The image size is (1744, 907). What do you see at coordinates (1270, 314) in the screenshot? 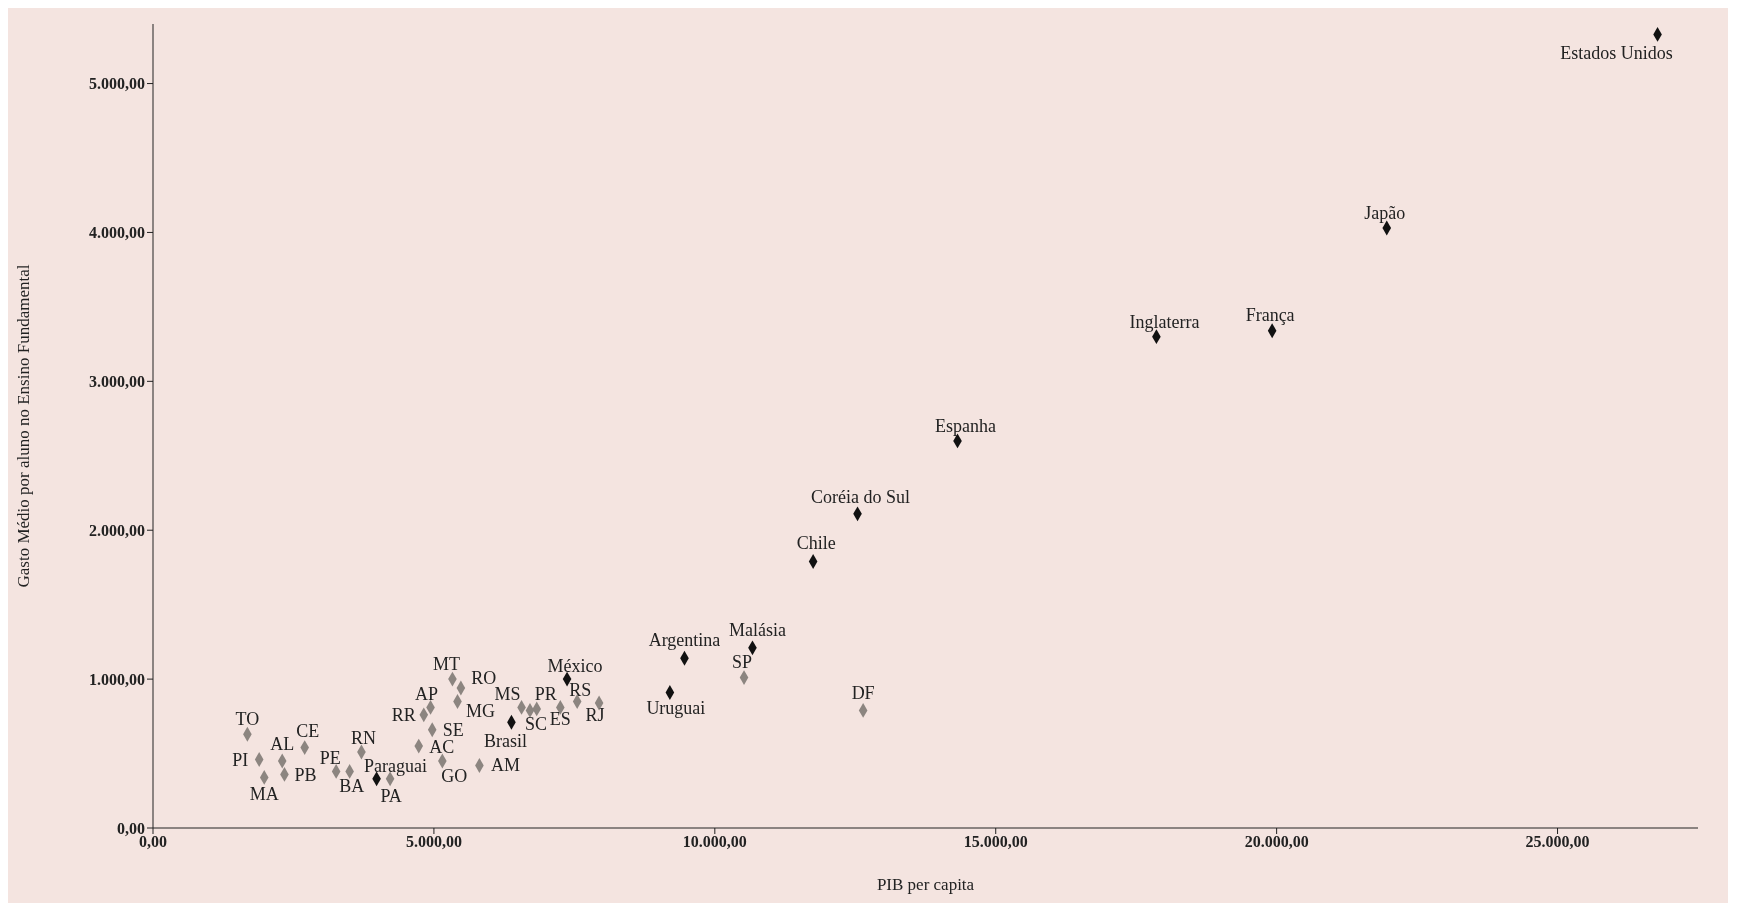
I see `annotation: França` at bounding box center [1270, 314].